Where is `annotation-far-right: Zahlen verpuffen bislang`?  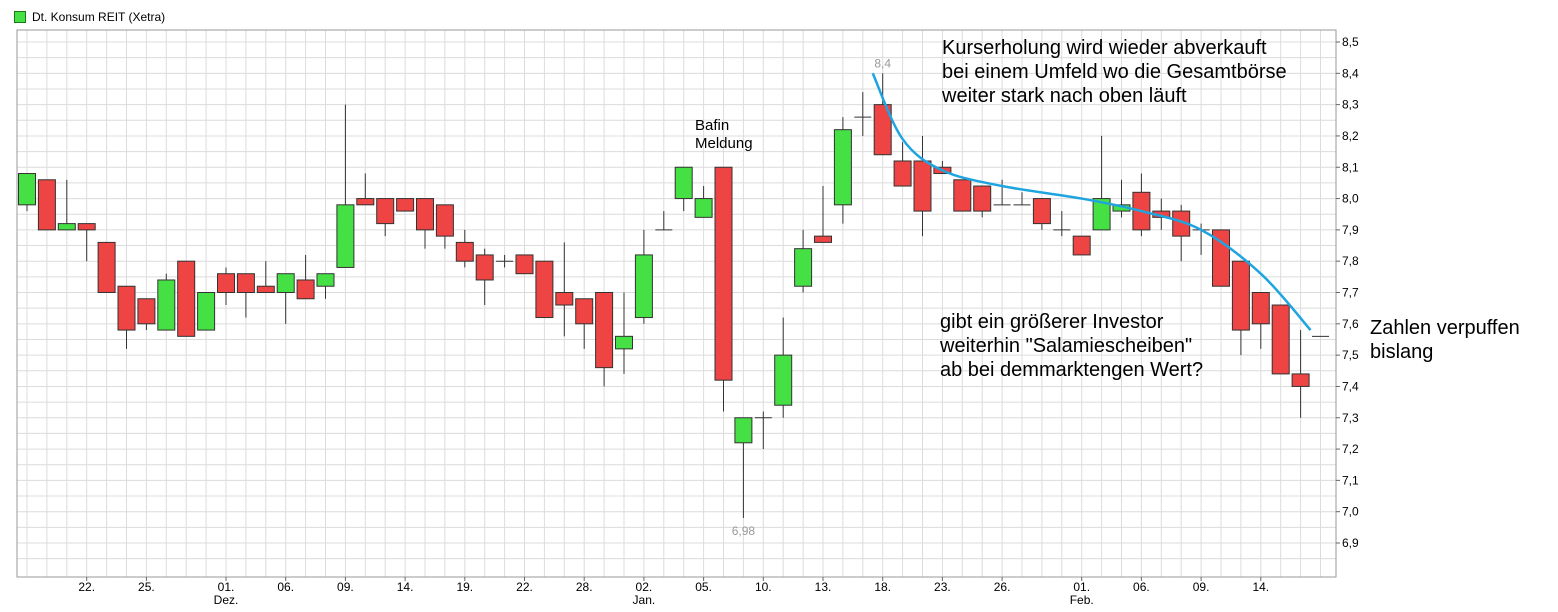
annotation-far-right: Zahlen verpuffen bislang is located at coordinates (1445, 340).